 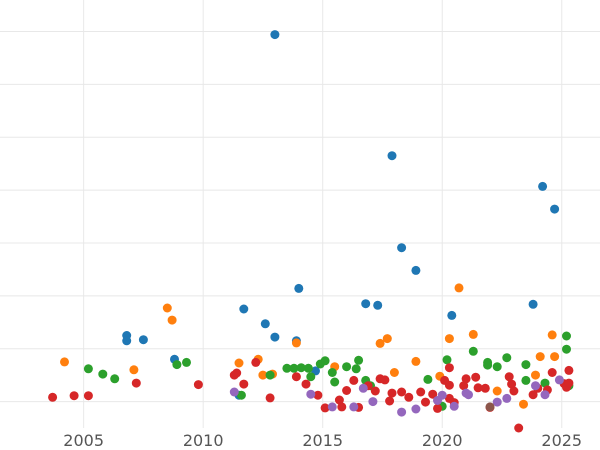 I want to click on x-axis-ticks: 2005 2010 2015 2020 2025, so click(x=322, y=440).